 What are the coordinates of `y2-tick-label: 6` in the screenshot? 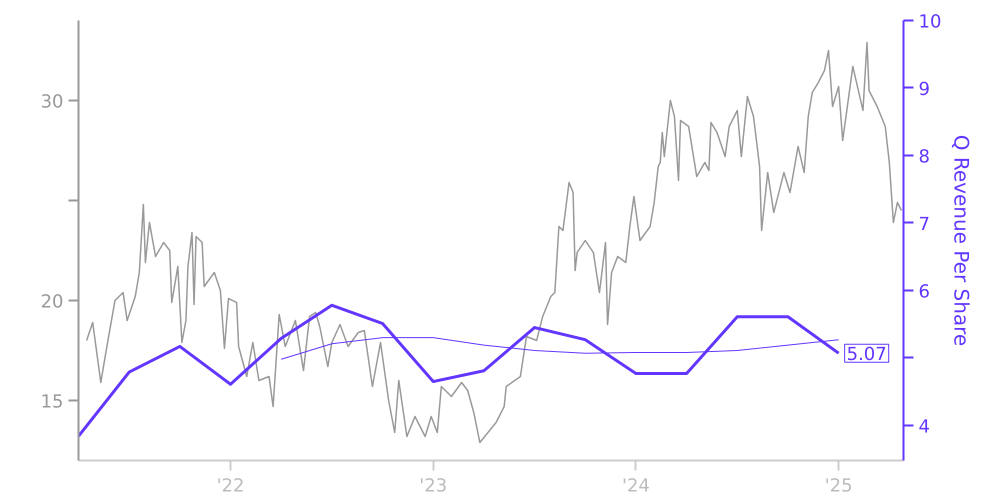 It's located at (924, 291).